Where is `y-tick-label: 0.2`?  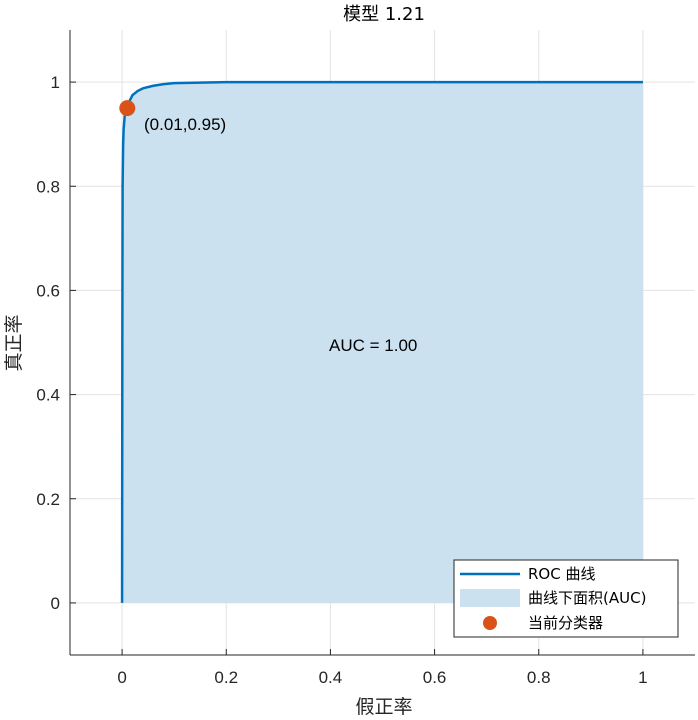 y-tick-label: 0.2 is located at coordinates (48, 499).